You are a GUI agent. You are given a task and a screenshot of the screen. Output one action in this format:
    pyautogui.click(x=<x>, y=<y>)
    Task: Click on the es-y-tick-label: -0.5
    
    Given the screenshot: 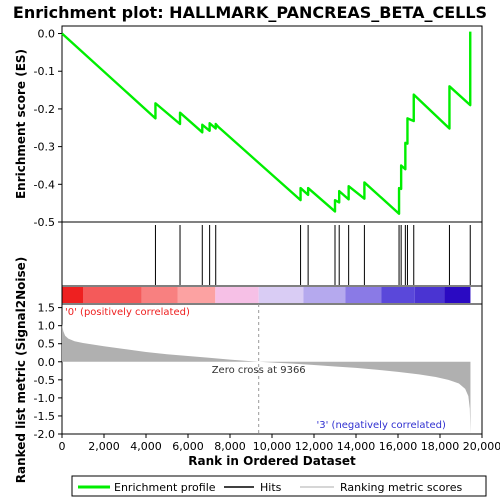 What is the action you would take?
    pyautogui.click(x=44, y=222)
    